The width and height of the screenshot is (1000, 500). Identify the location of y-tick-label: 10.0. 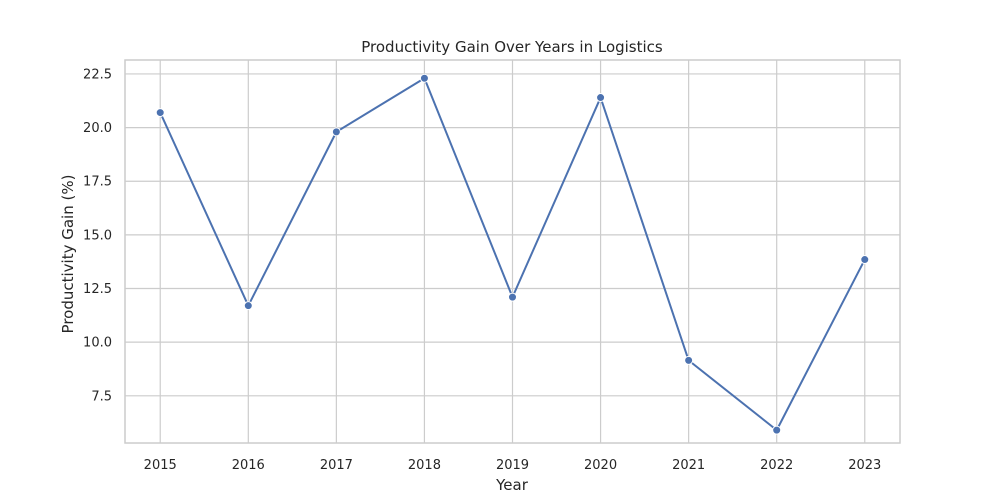
(97, 343).